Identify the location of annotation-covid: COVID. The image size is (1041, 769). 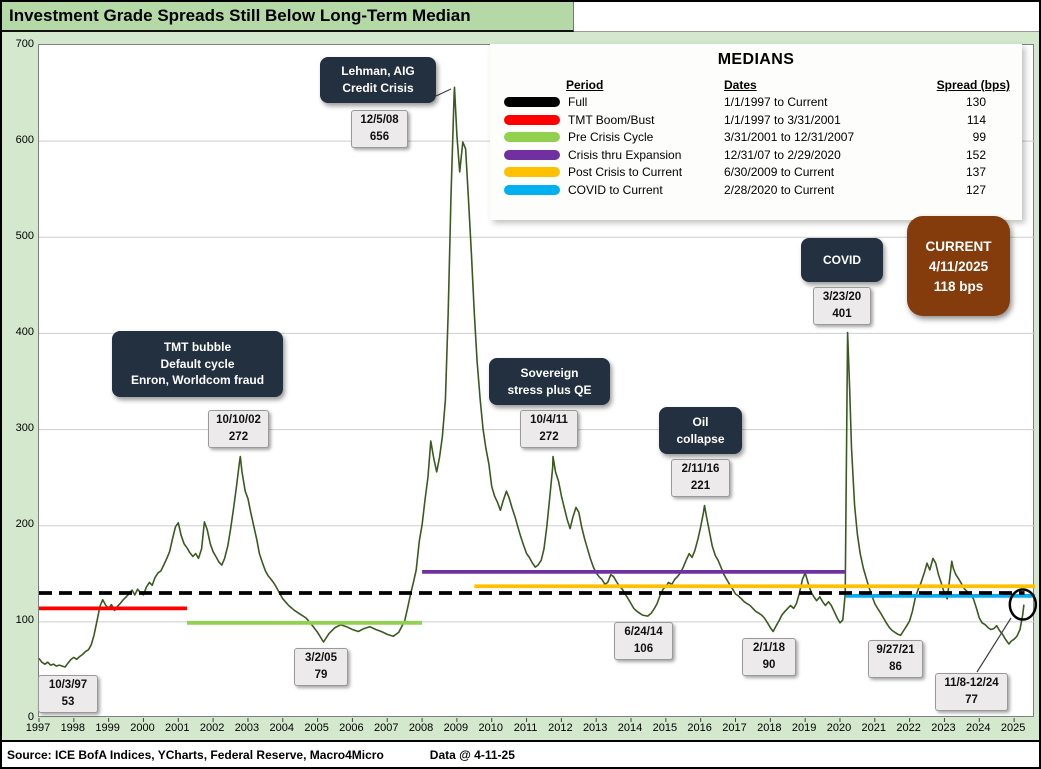
(842, 260).